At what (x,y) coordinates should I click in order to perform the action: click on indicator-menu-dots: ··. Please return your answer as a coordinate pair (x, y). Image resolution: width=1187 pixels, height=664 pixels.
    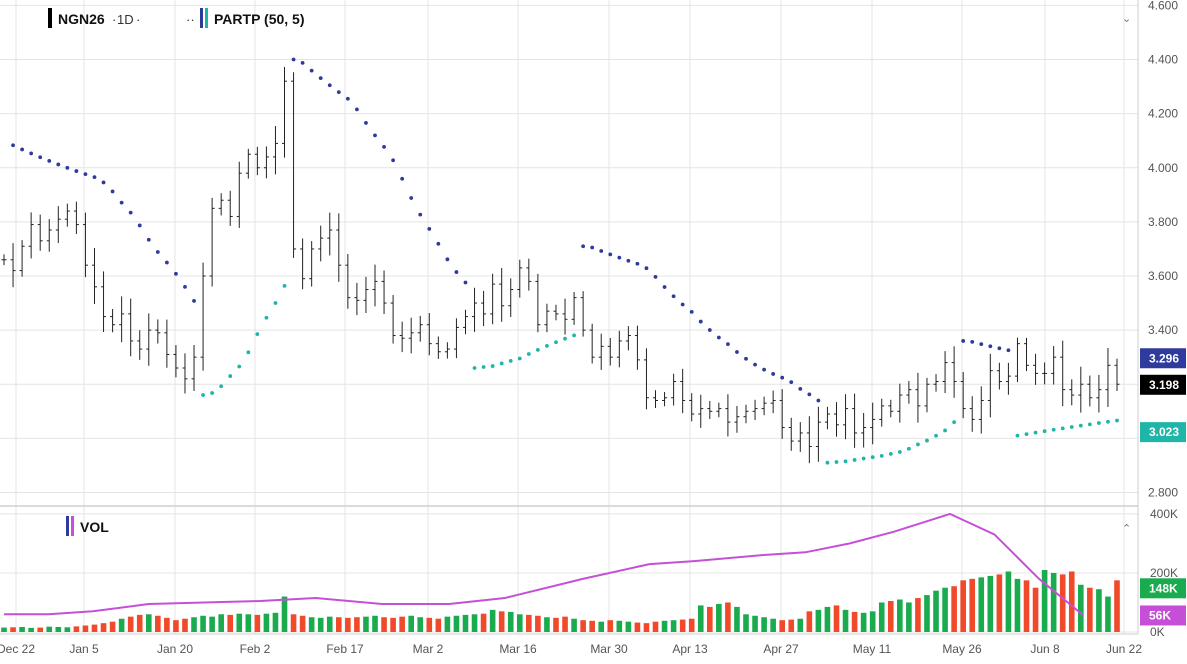
    Looking at the image, I should click on (190, 19).